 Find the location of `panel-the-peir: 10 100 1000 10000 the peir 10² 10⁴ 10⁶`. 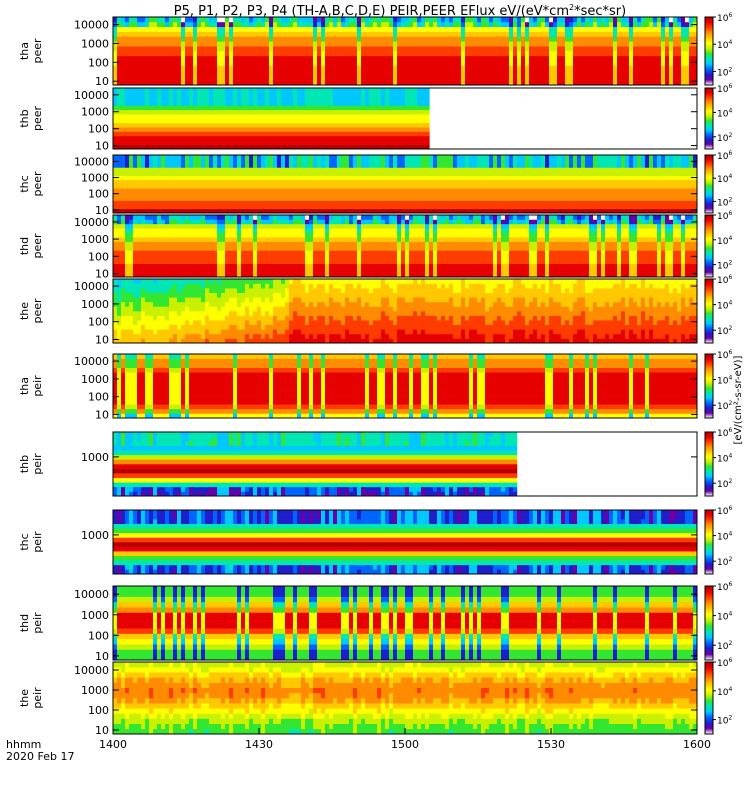

panel-the-peir: 10 100 1000 10000 the peir 10² 10⁴ 10⁶ is located at coordinates (375, 697).